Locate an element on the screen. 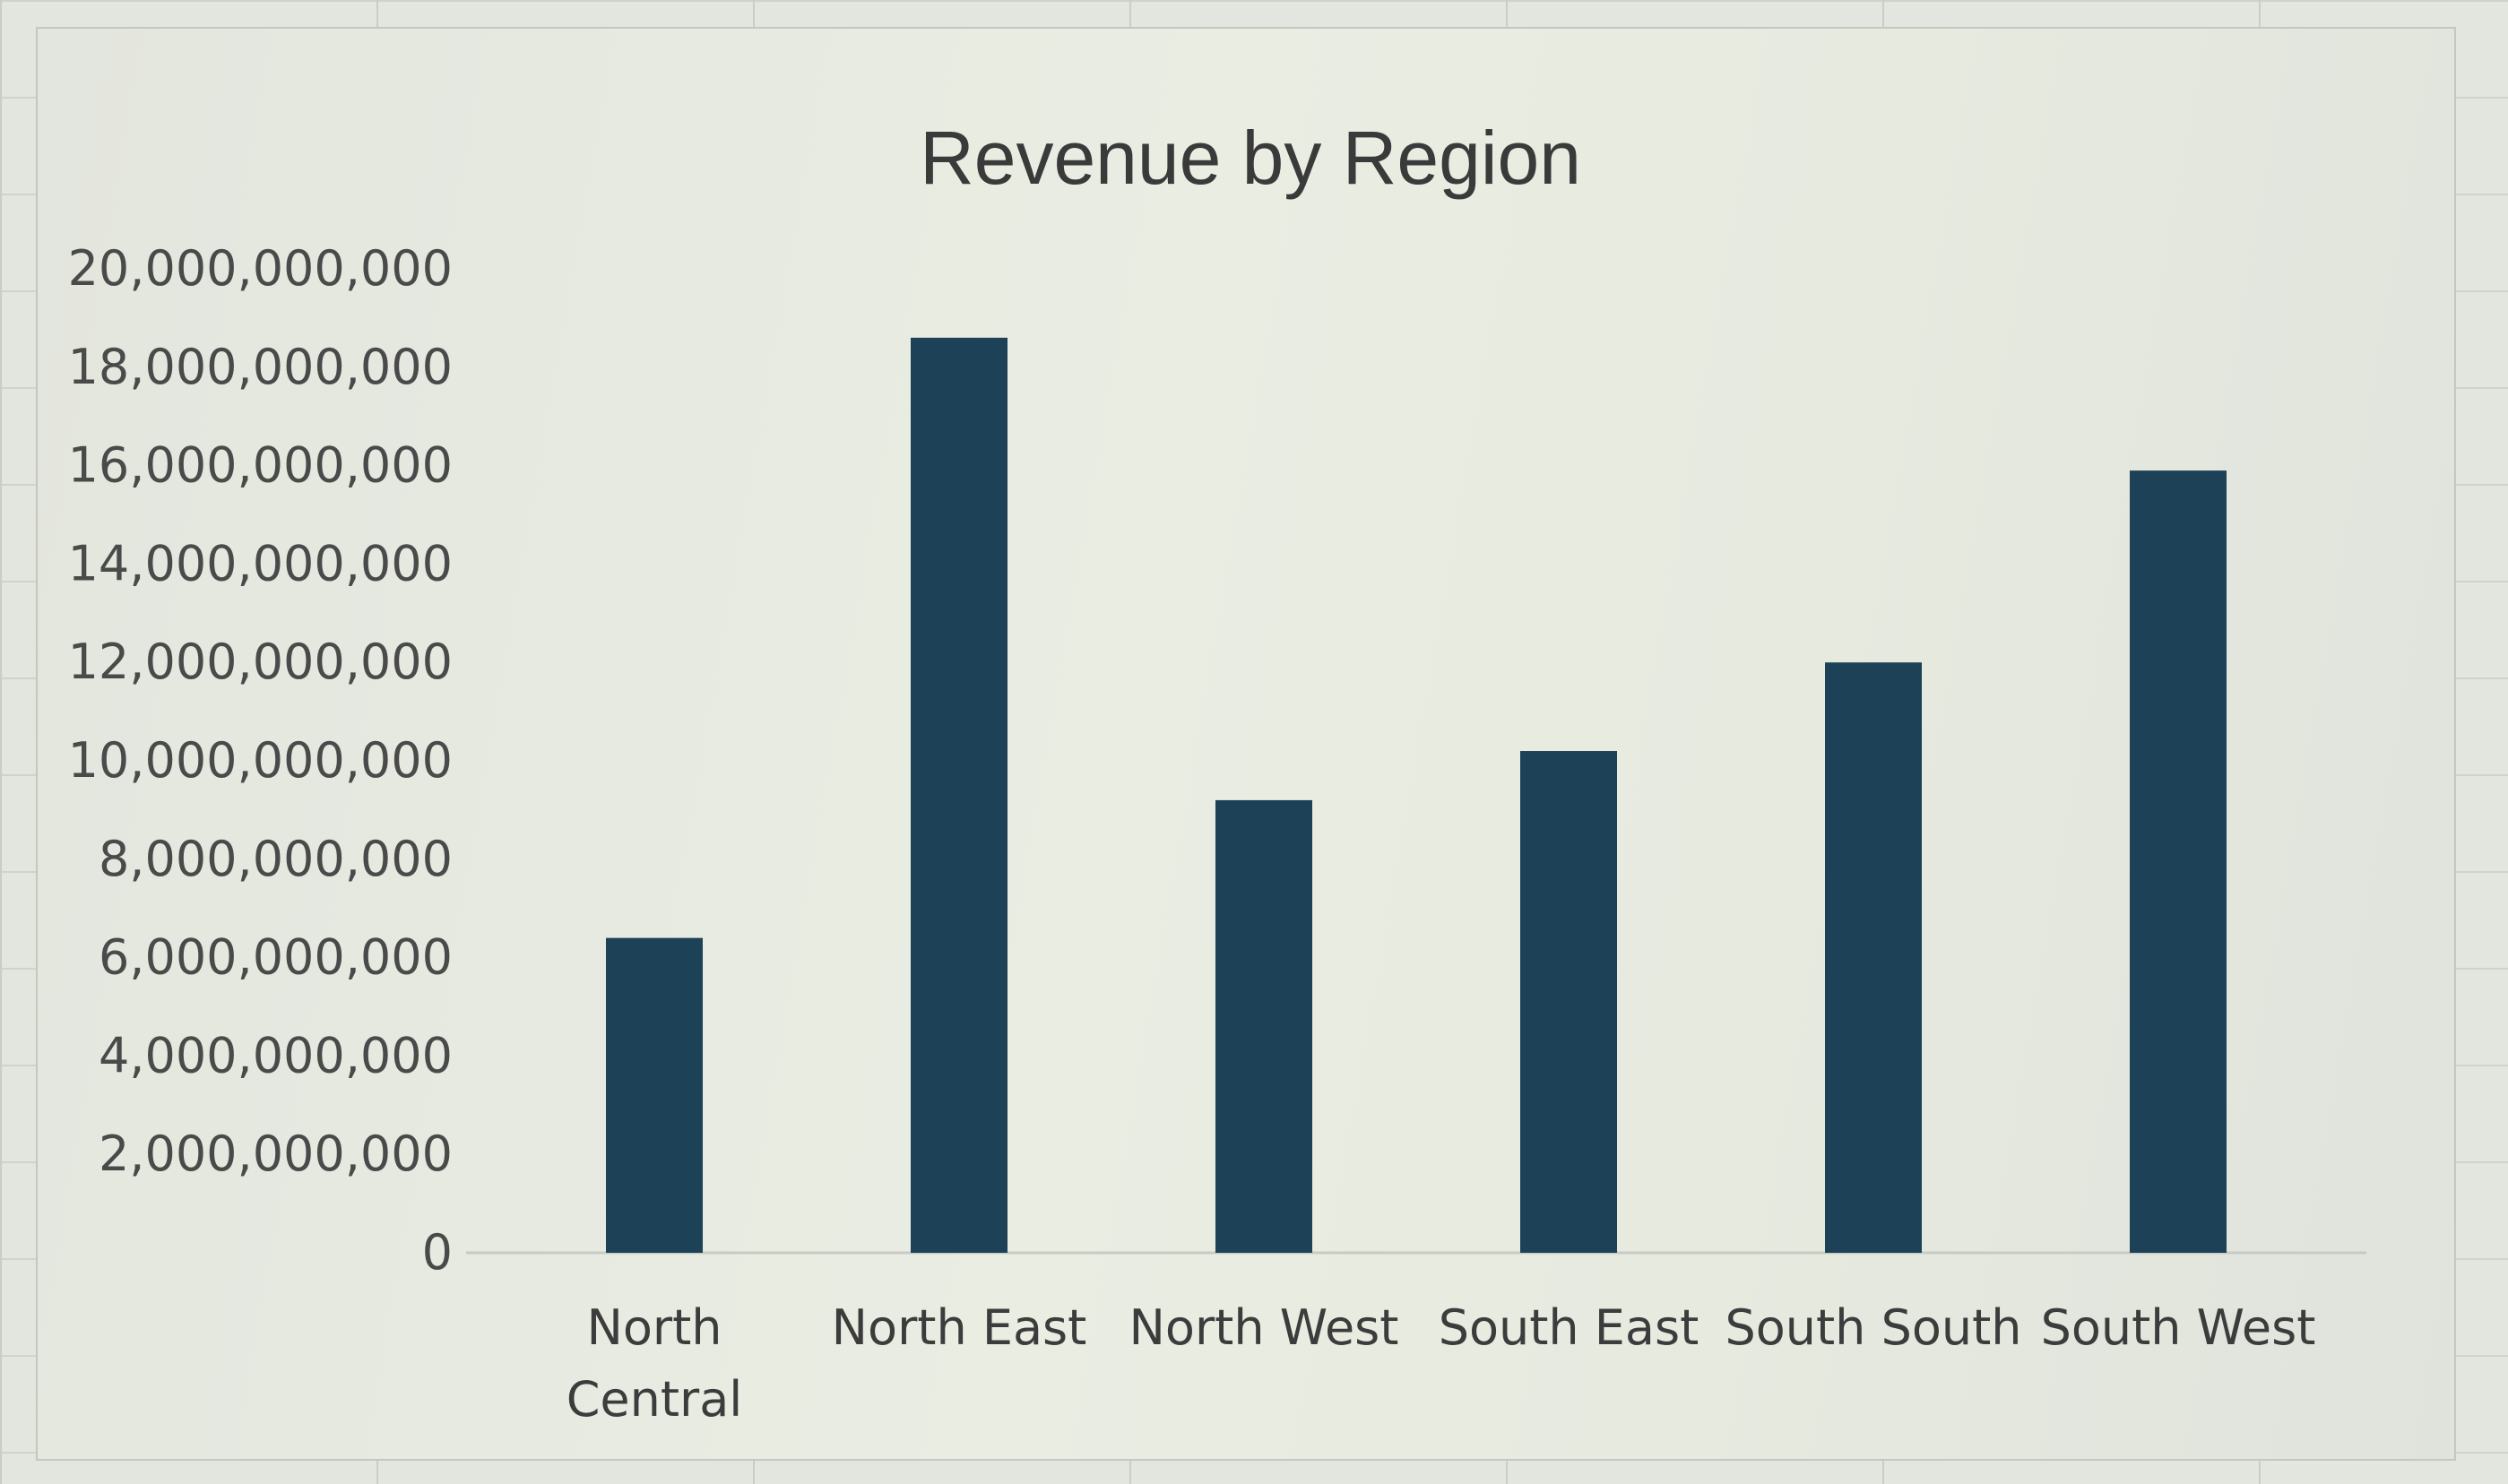 The width and height of the screenshot is (2508, 1484). x-category-label: Central is located at coordinates (654, 1399).